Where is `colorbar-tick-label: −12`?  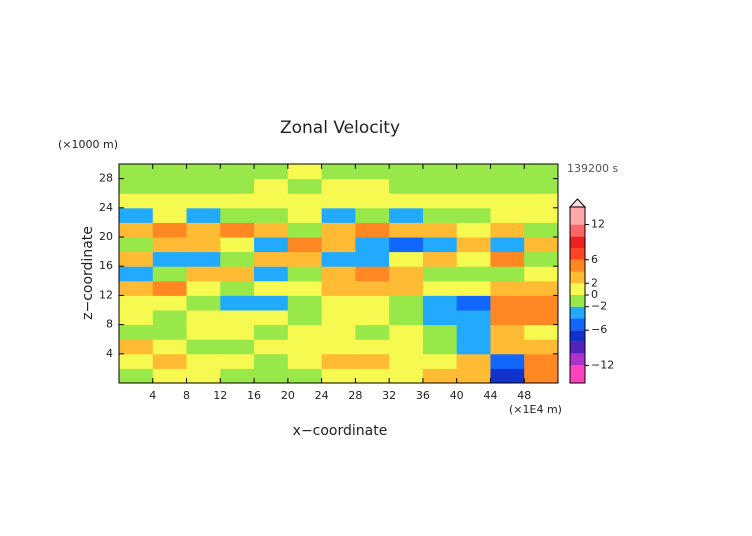
colorbar-tick-label: −12 is located at coordinates (602, 364).